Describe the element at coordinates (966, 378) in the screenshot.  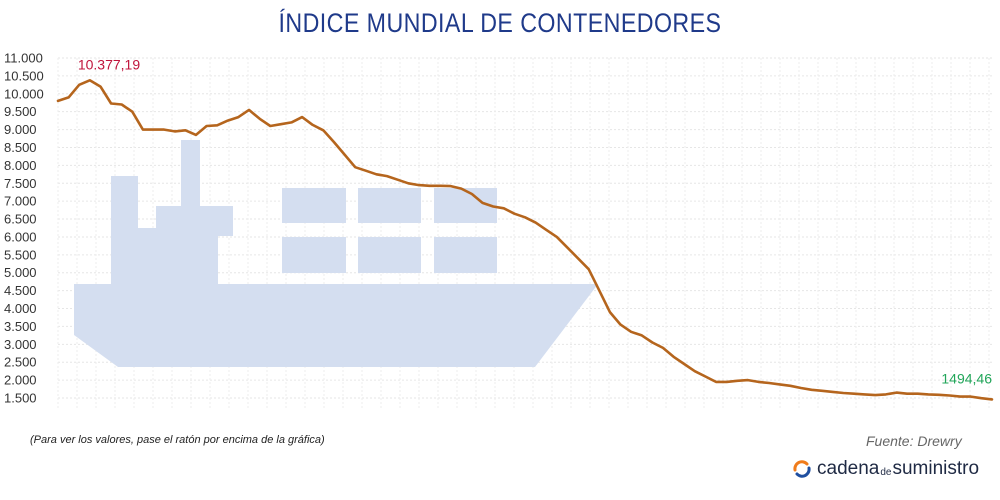
I see `end-value-label: 1494,46` at that location.